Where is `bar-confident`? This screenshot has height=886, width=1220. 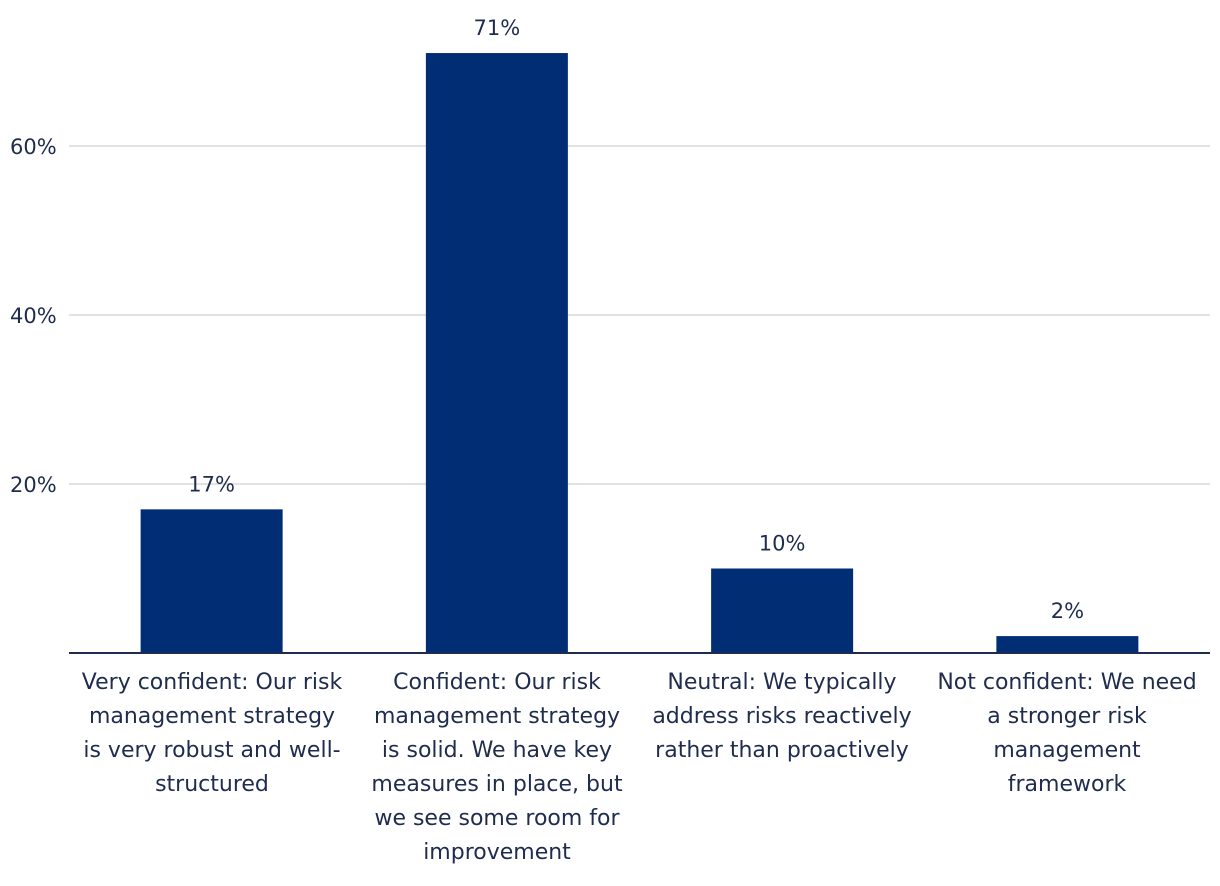
bar-confident is located at coordinates (496, 353).